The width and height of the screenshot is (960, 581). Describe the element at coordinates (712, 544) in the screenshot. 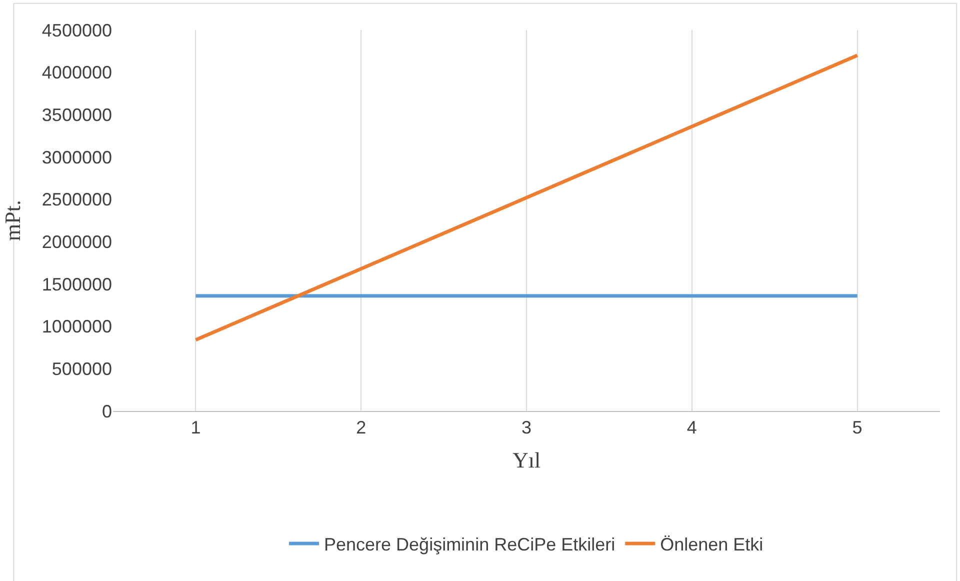

I see `legend-label: Önlenen Etki` at that location.